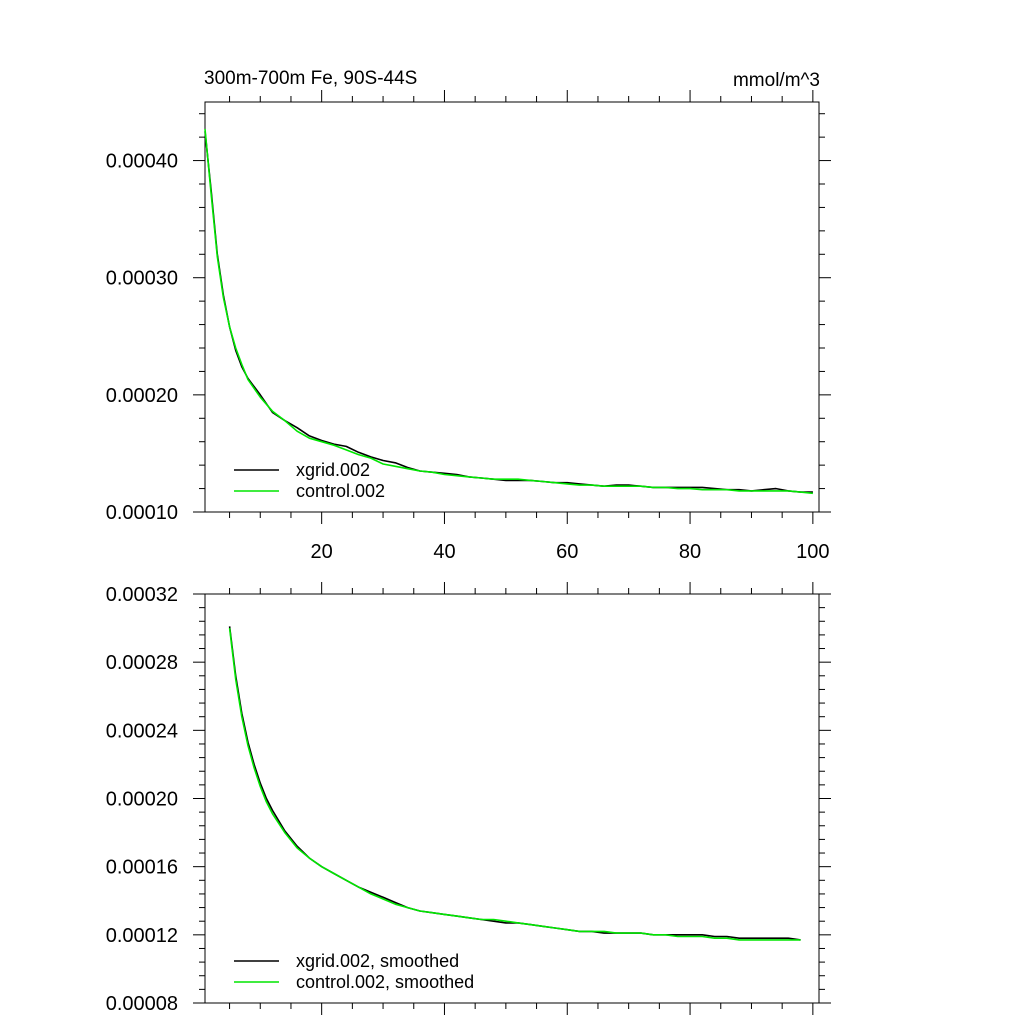  Describe the element at coordinates (142, 731) in the screenshot. I see `y-tick-label: 0.00024` at that location.